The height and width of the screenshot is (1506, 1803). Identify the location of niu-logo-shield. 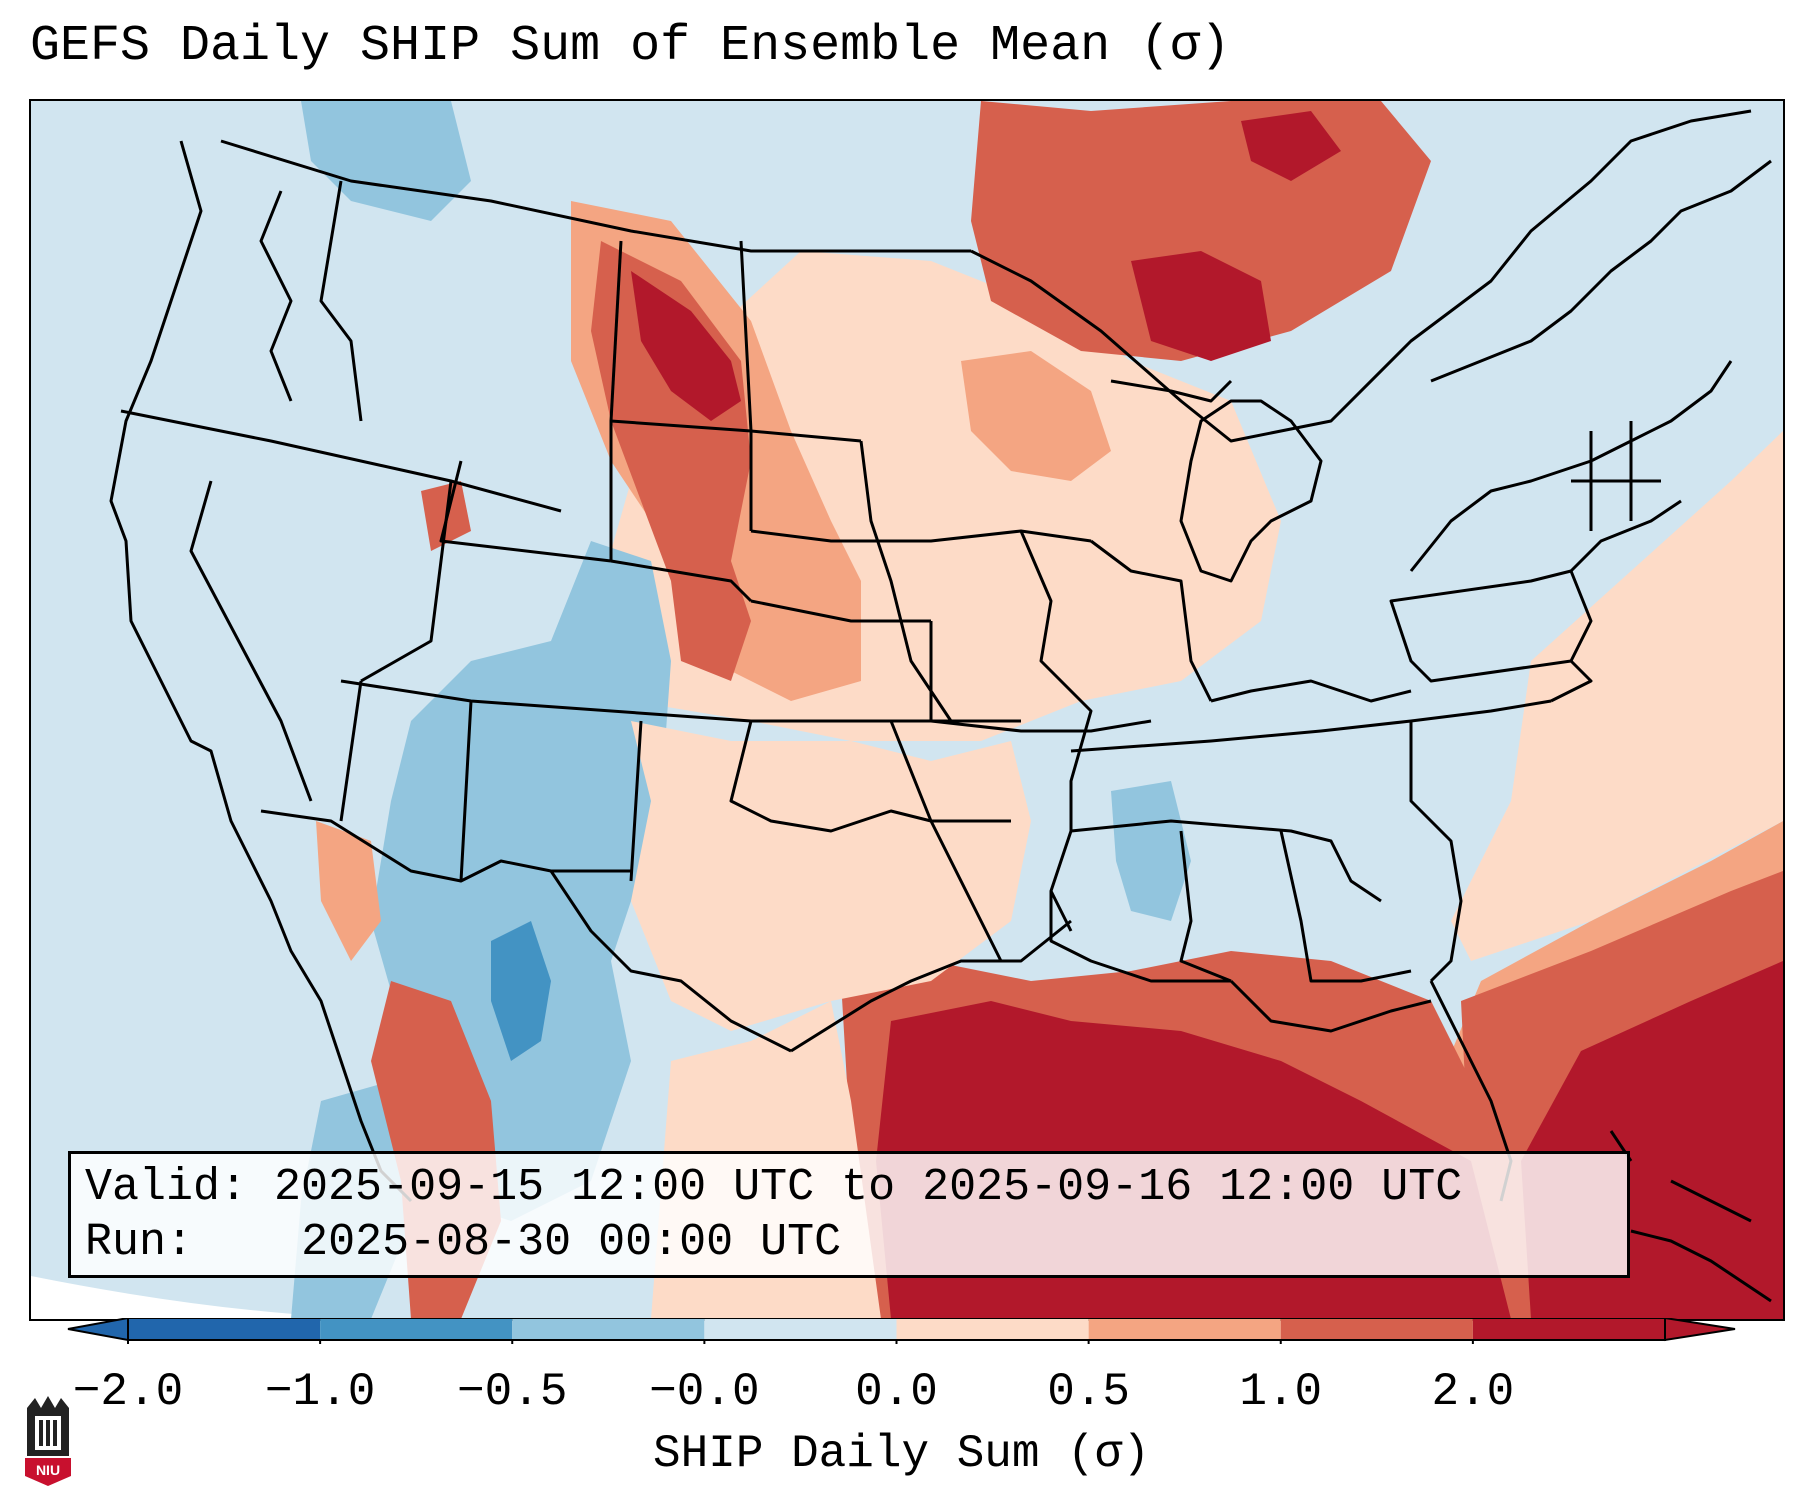
(48, 1472).